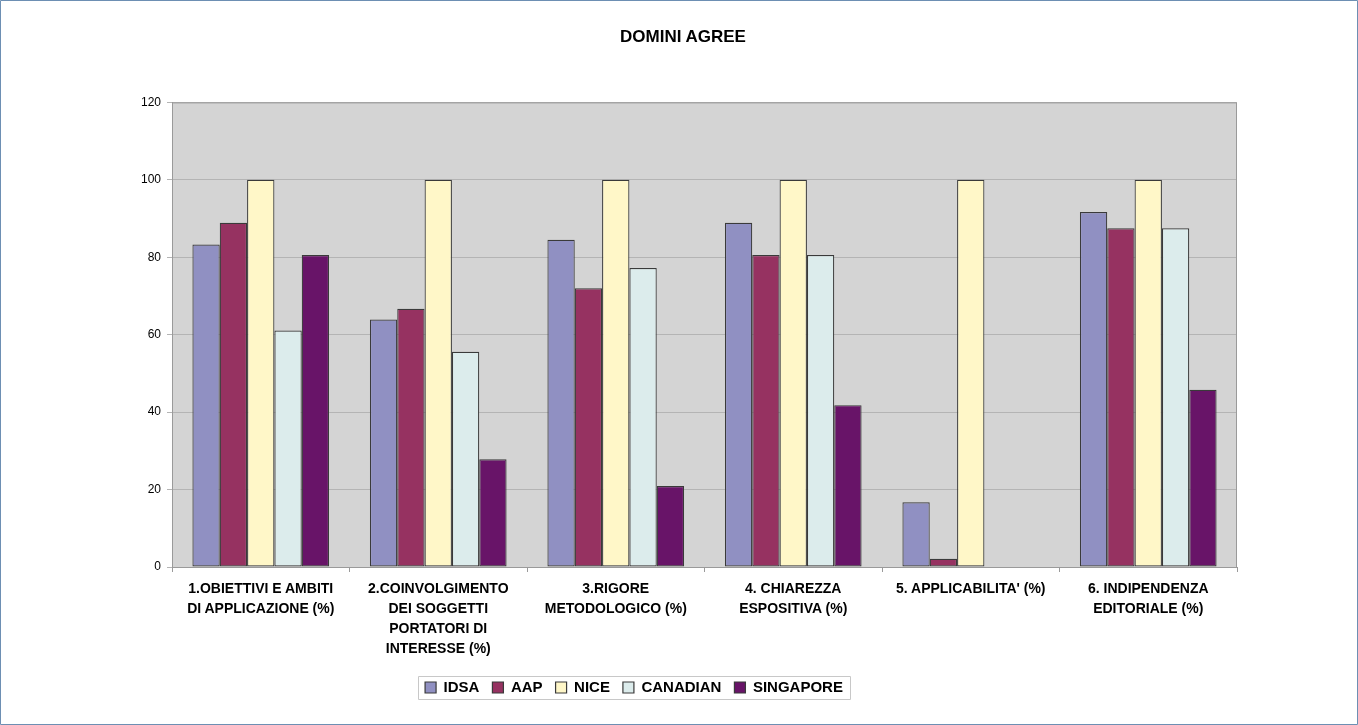 This screenshot has width=1358, height=725. What do you see at coordinates (461, 686) in the screenshot?
I see `legend-label: IDSA` at bounding box center [461, 686].